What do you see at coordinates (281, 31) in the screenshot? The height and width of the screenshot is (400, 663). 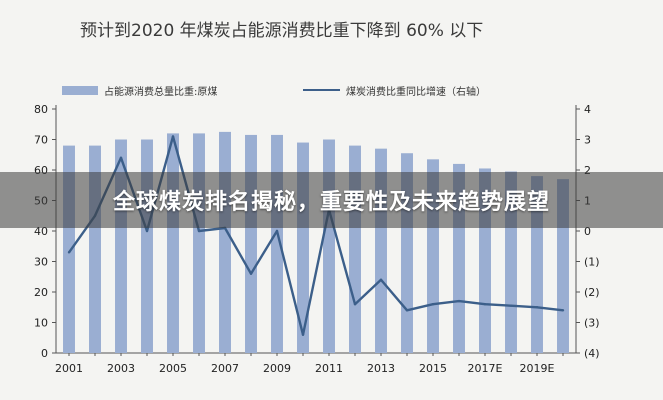 I see `chart-title: 预计到2020 年煤炭占能源消费比重下降到 60% 以下` at bounding box center [281, 31].